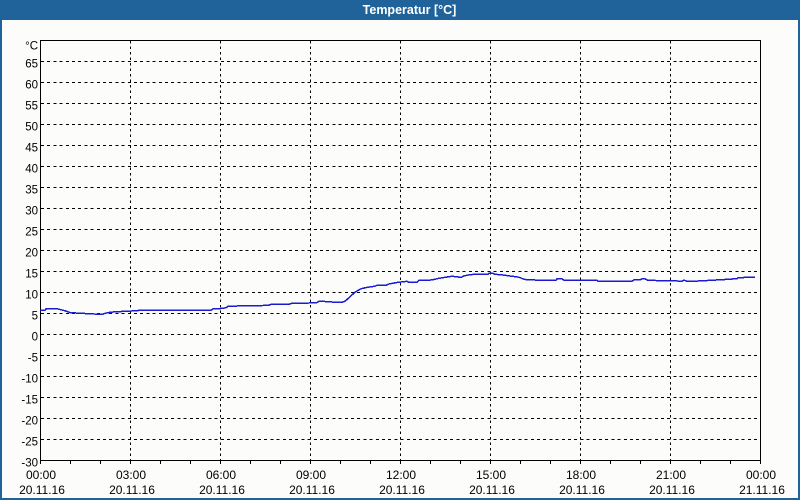 Image resolution: width=800 pixels, height=500 pixels. What do you see at coordinates (311, 475) in the screenshot?
I see `svg-text: 09:00` at bounding box center [311, 475].